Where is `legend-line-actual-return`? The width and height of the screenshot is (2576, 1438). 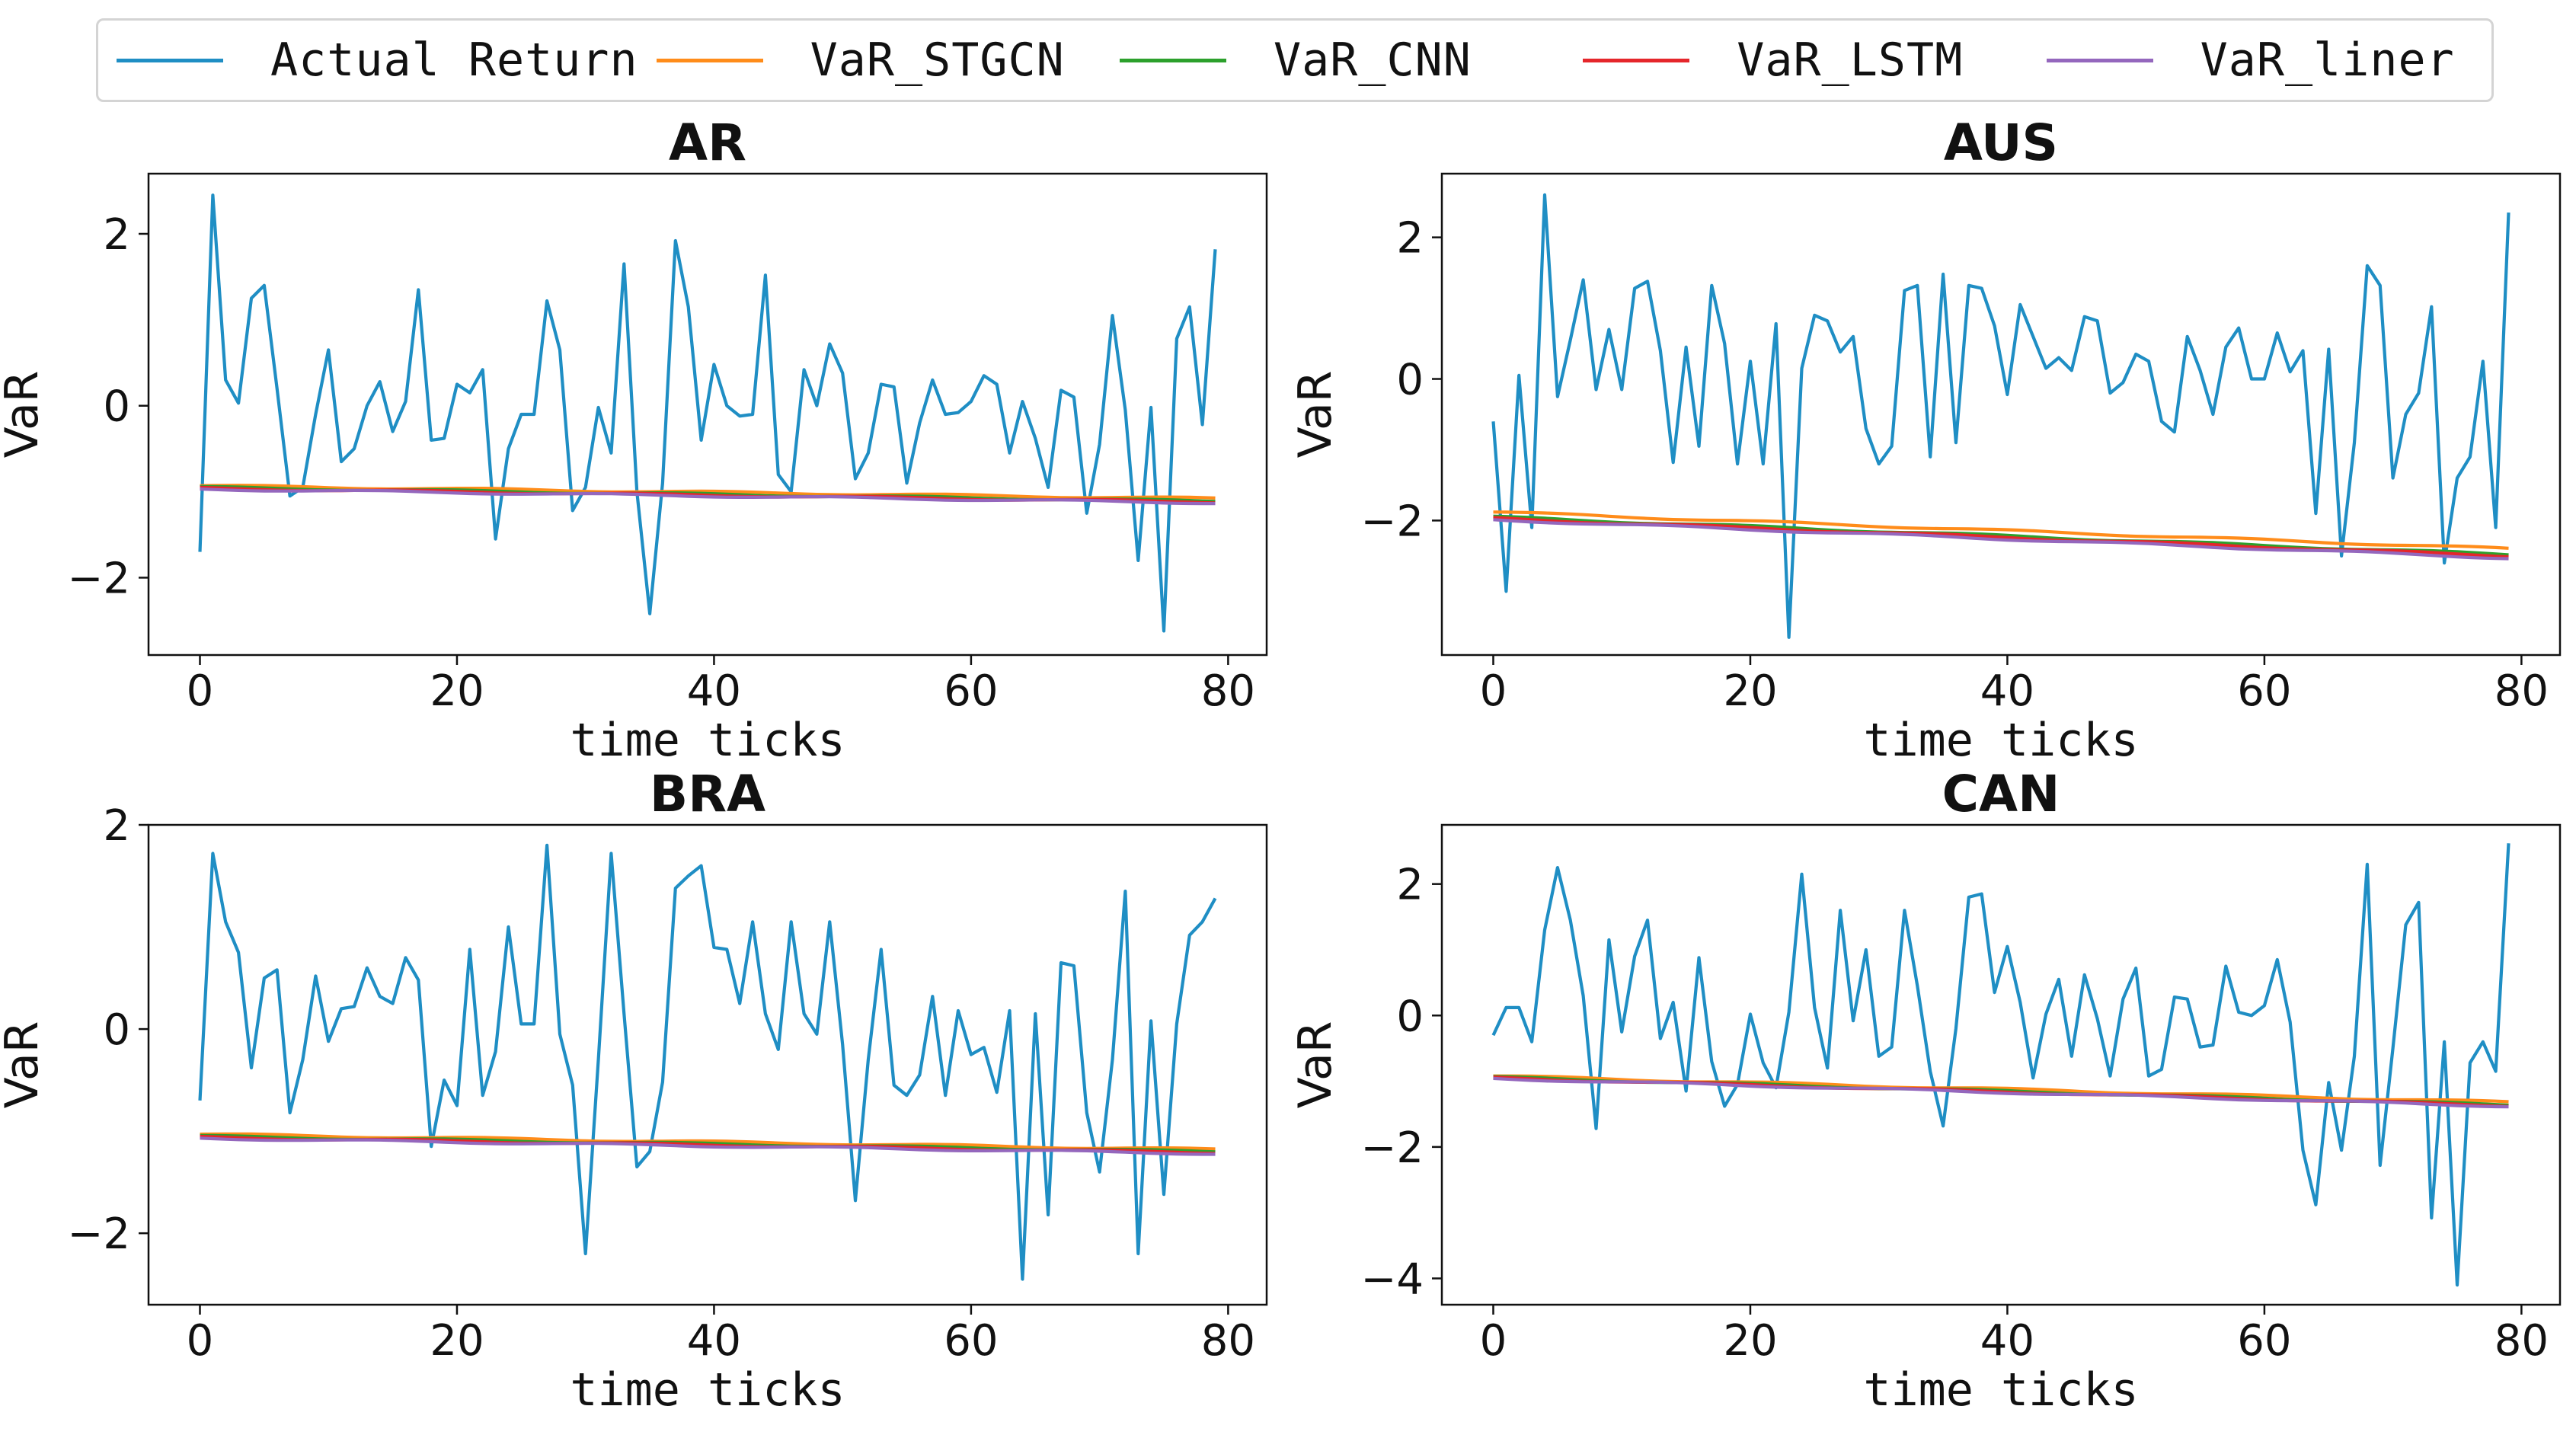 legend-line-actual-return is located at coordinates (170, 60).